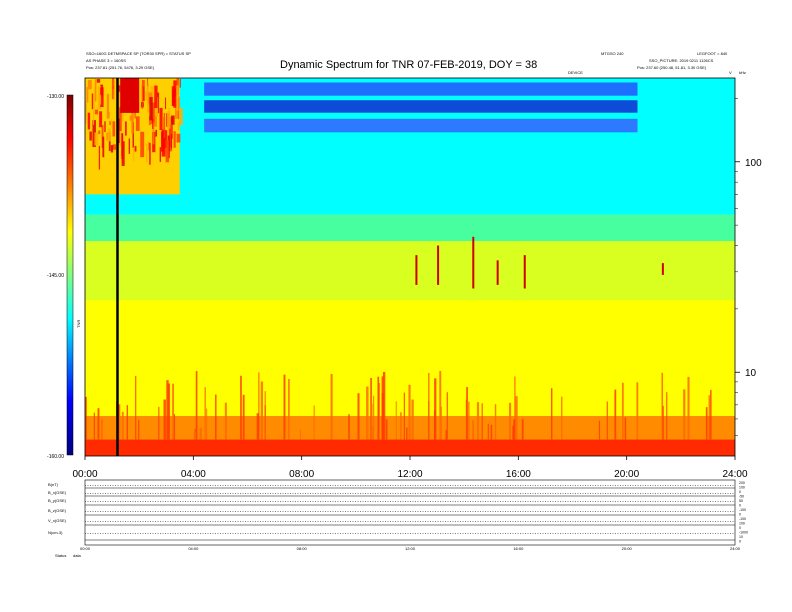  I want to click on x-tick-label: 16:00, so click(518, 474).